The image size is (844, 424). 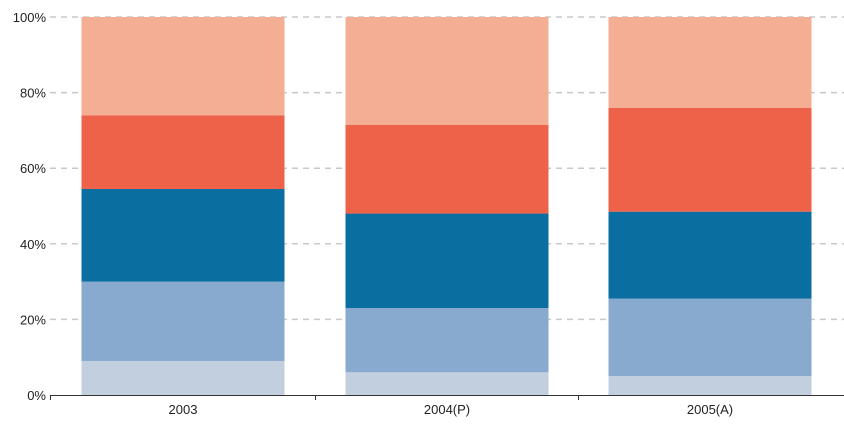 I want to click on y-tick-label: 0%, so click(x=36, y=395).